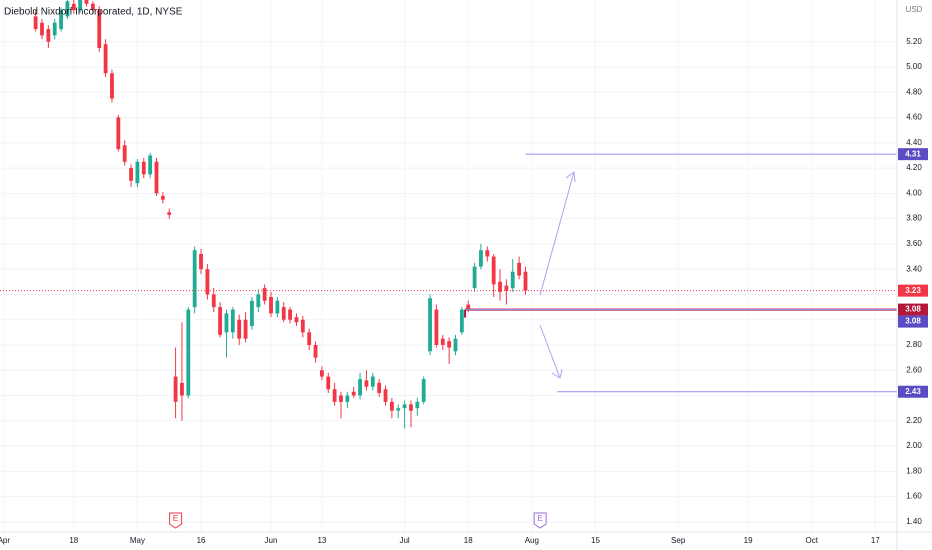 Image resolution: width=932 pixels, height=550 pixels. What do you see at coordinates (914, 268) in the screenshot?
I see `y-tick-label: 3.40` at bounding box center [914, 268].